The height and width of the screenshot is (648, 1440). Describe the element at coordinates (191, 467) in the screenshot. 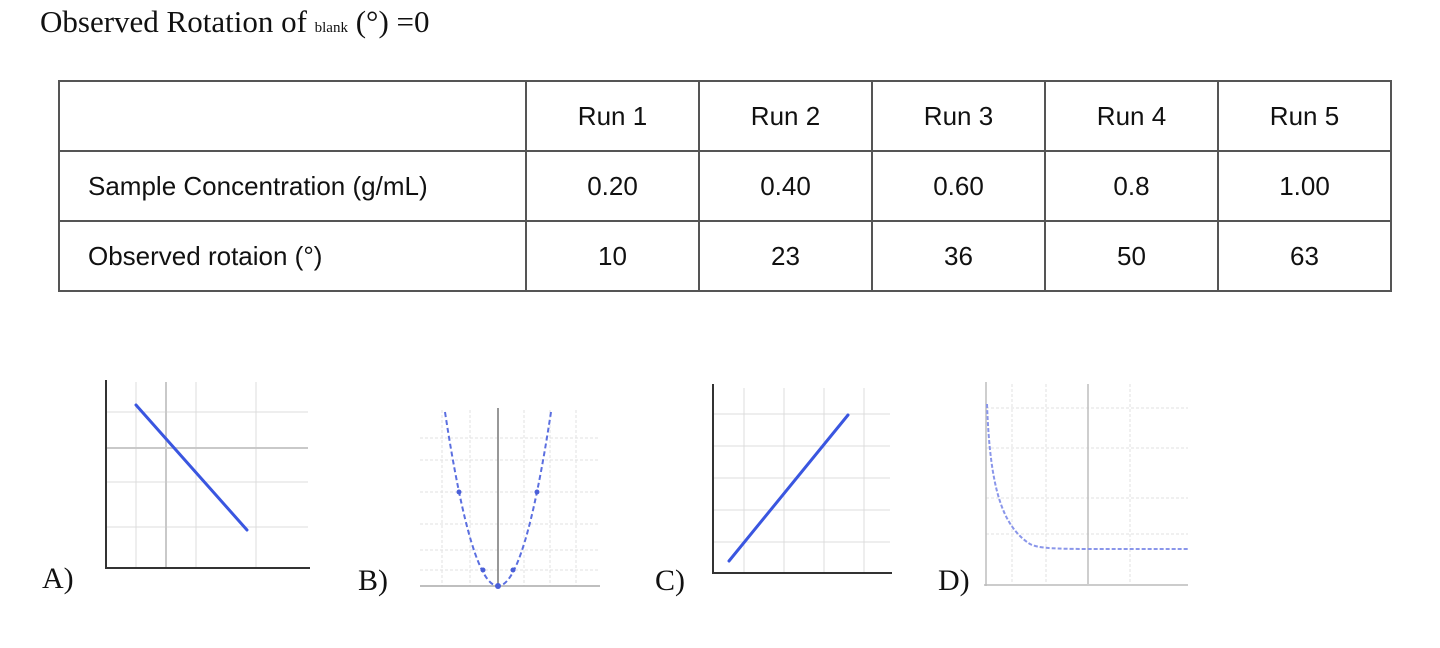

I see `decreasing-line` at that location.